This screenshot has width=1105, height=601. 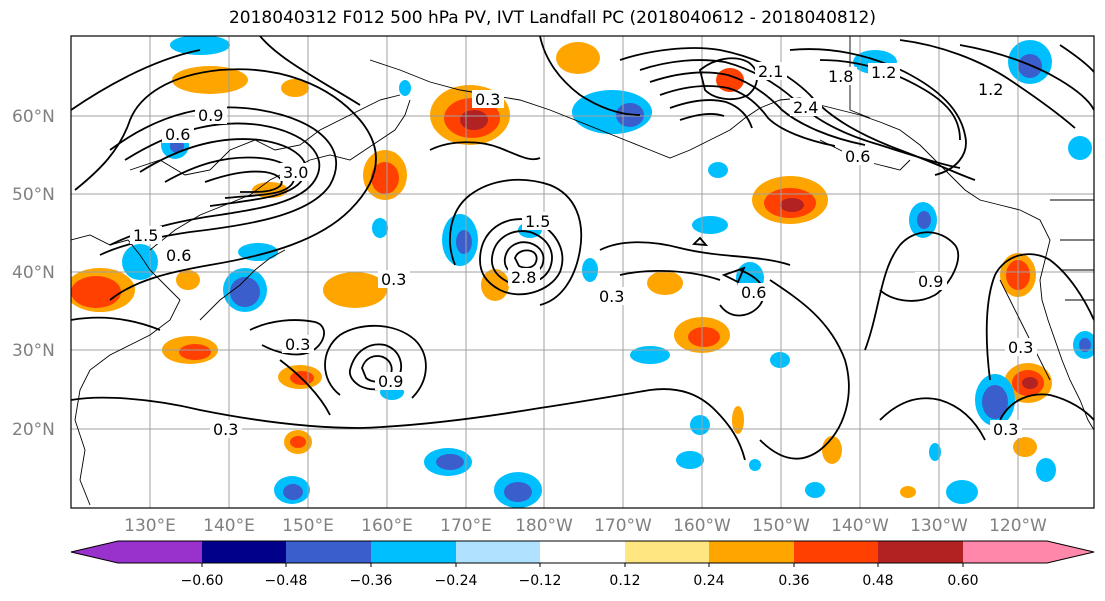 I want to click on lon-label: 140°E, so click(x=229, y=526).